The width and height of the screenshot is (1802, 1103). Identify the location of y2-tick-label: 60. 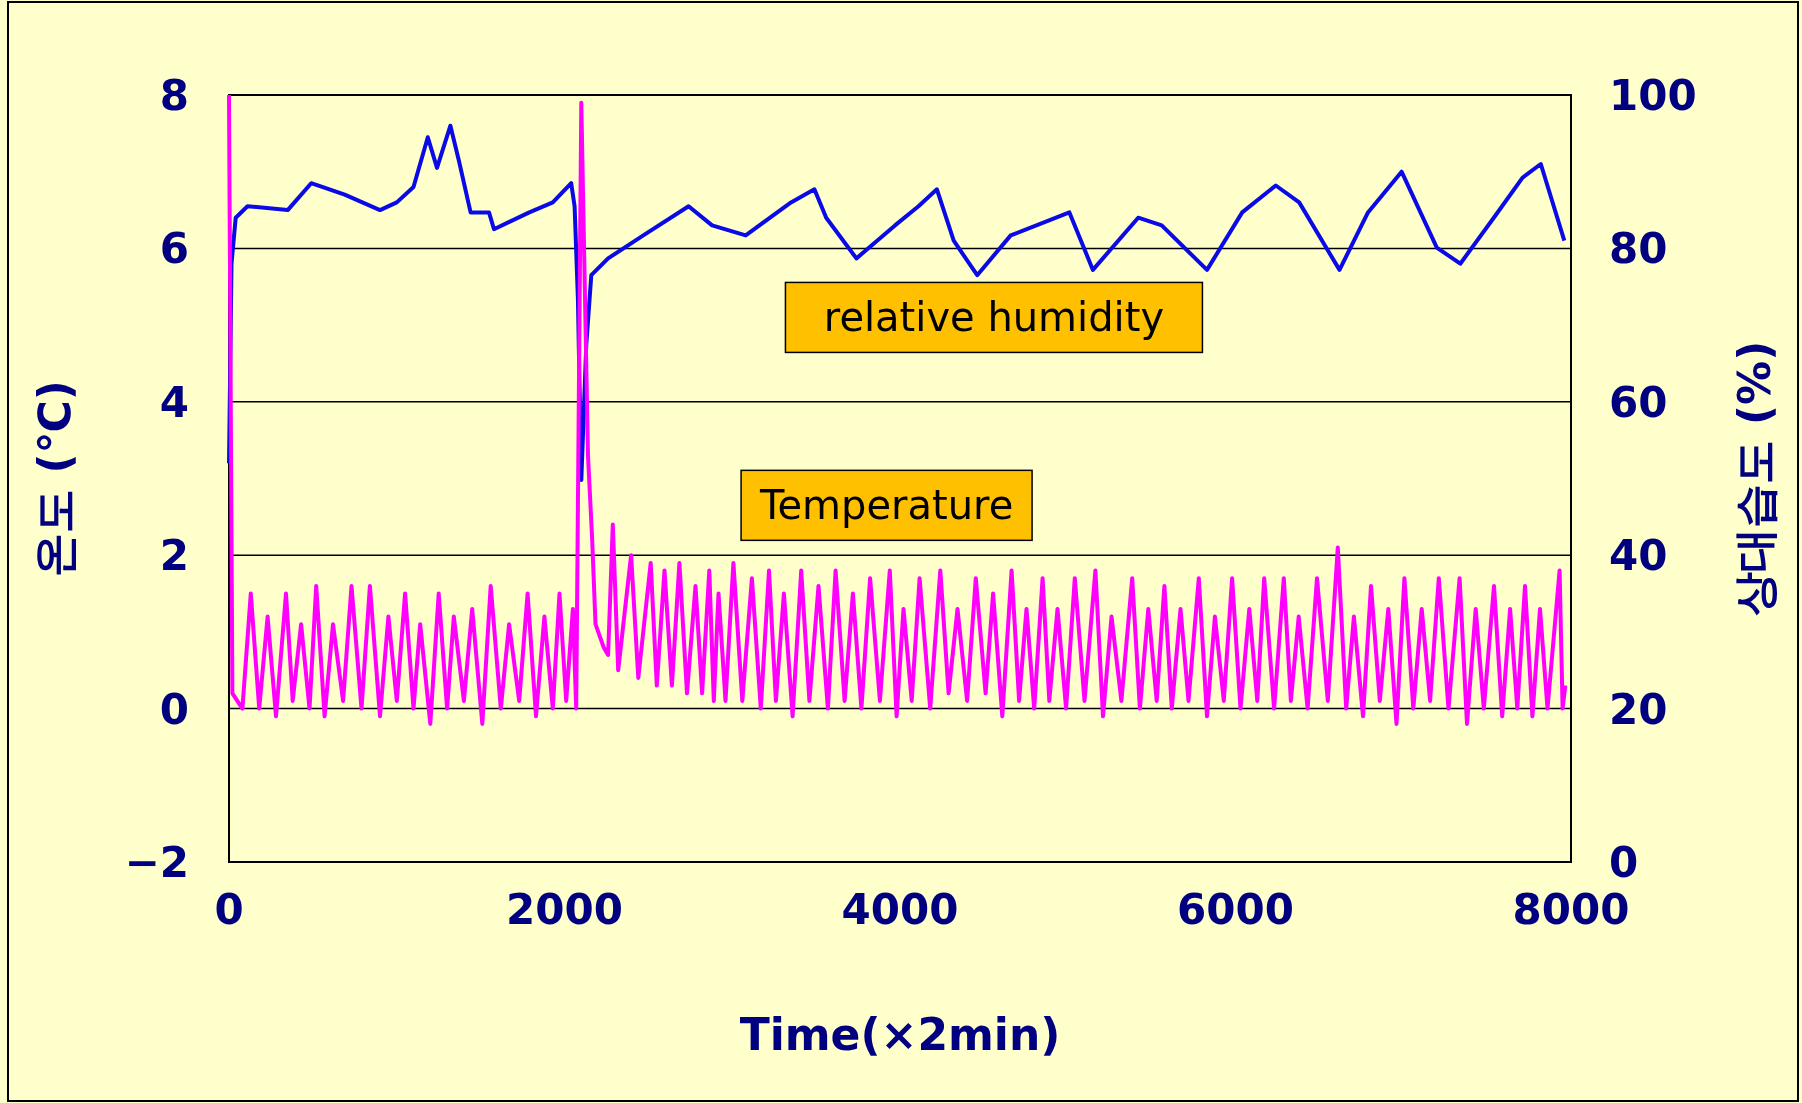
(1638, 402).